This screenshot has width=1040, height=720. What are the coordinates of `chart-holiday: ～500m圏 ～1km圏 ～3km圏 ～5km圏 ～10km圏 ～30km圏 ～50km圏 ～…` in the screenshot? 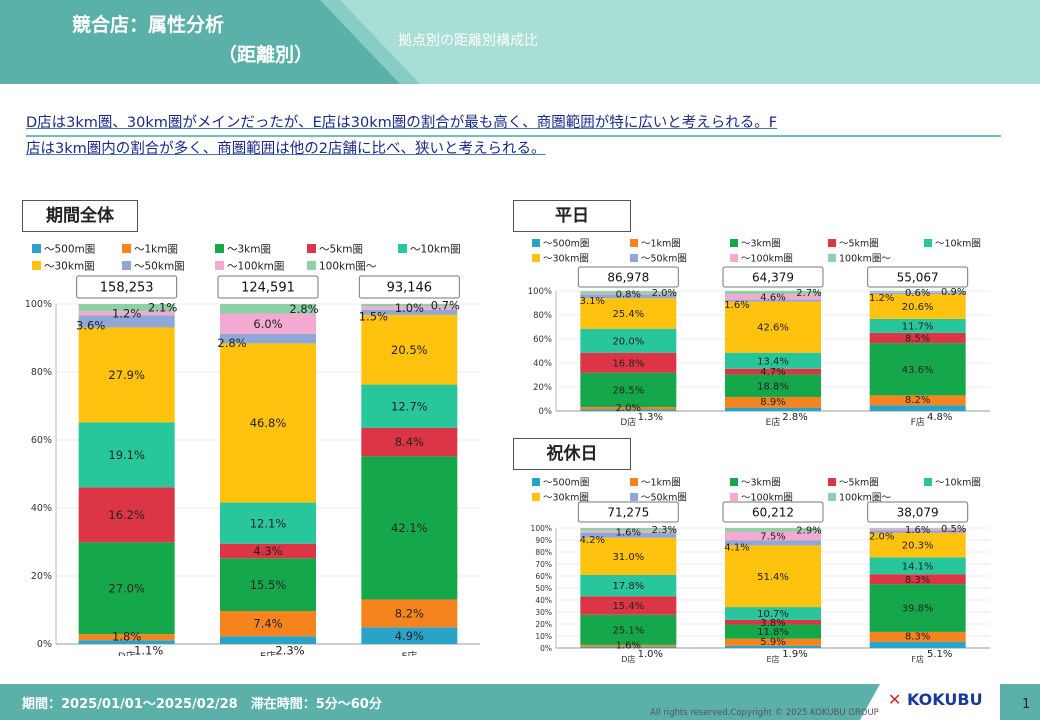 It's located at (760, 571).